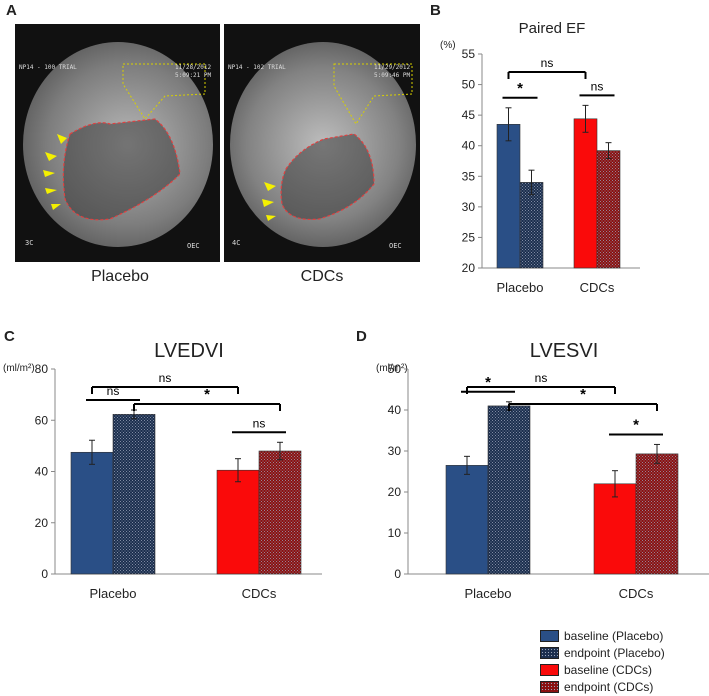 Image resolution: width=709 pixels, height=696 pixels. What do you see at coordinates (552, 28) in the screenshot?
I see `chart-title: Paired EF` at bounding box center [552, 28].